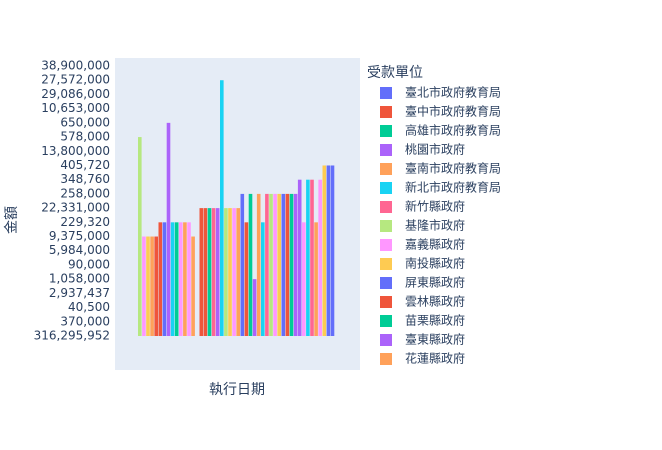 This screenshot has width=662, height=450. I want to click on y-tick-label: 229,320, so click(85, 222).